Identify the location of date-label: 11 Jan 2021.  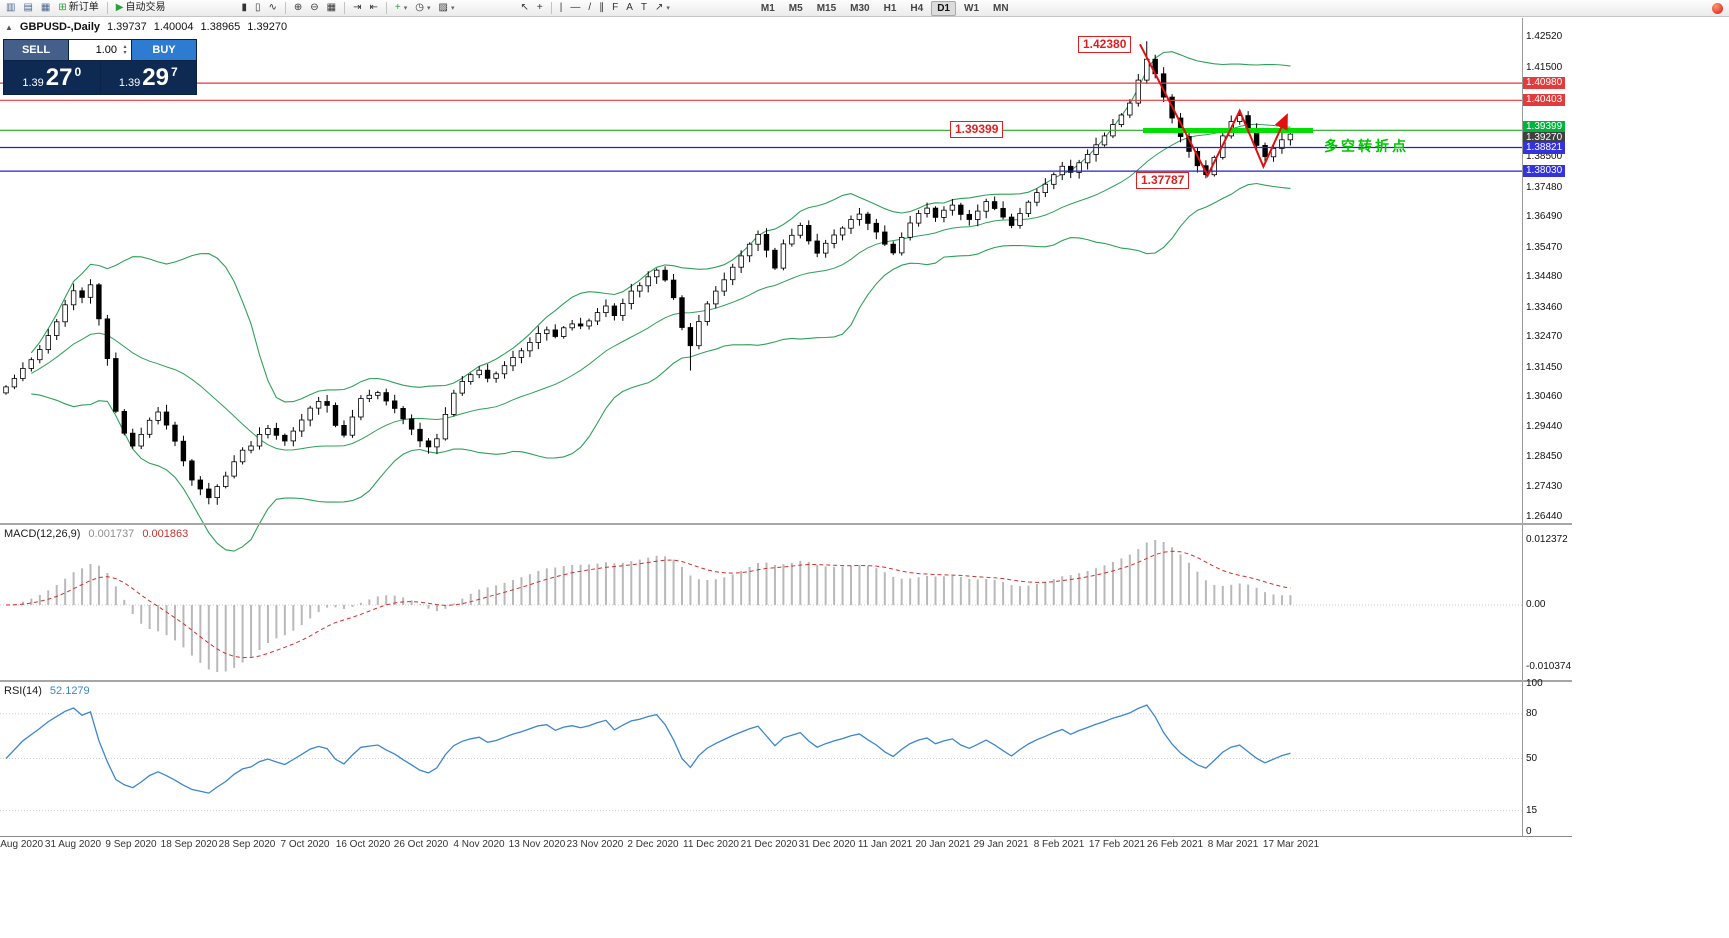
(885, 844).